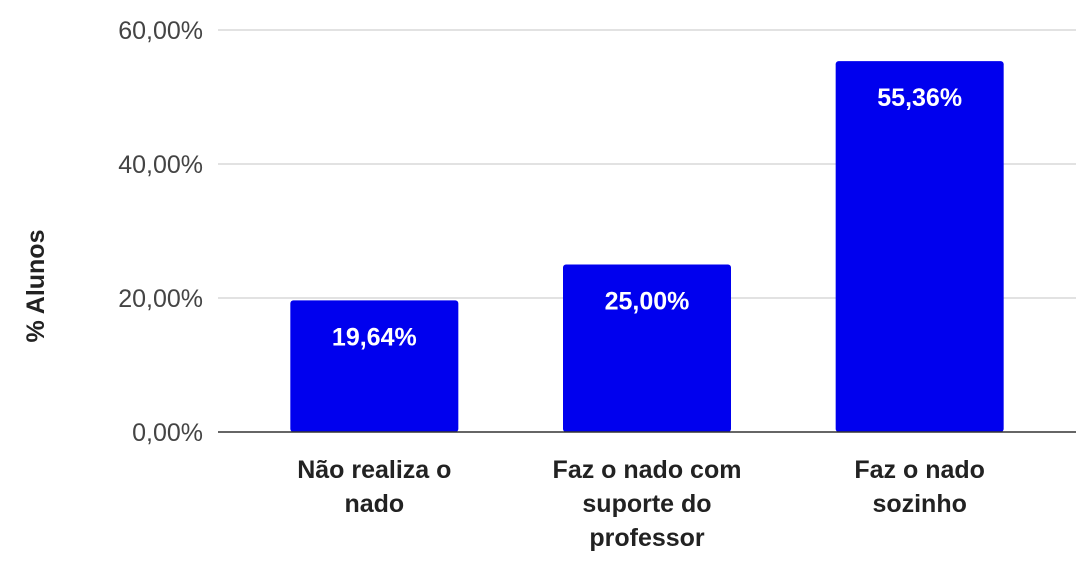  Describe the element at coordinates (919, 504) in the screenshot. I see `x-category-label-line: sozinho` at that location.